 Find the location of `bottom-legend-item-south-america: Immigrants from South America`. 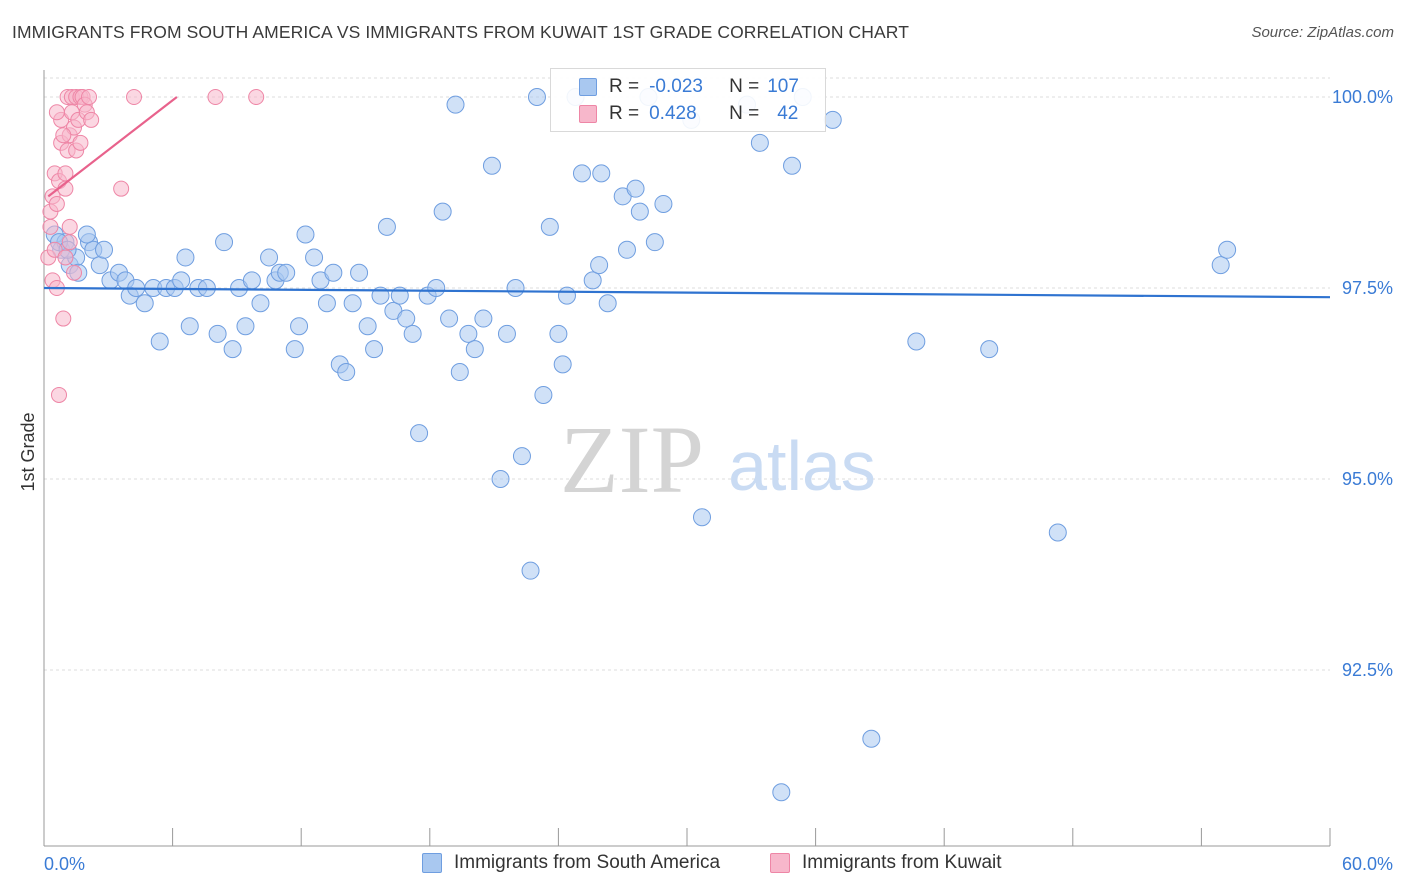

bottom-legend-item-south-america: Immigrants from South America is located at coordinates (571, 863).